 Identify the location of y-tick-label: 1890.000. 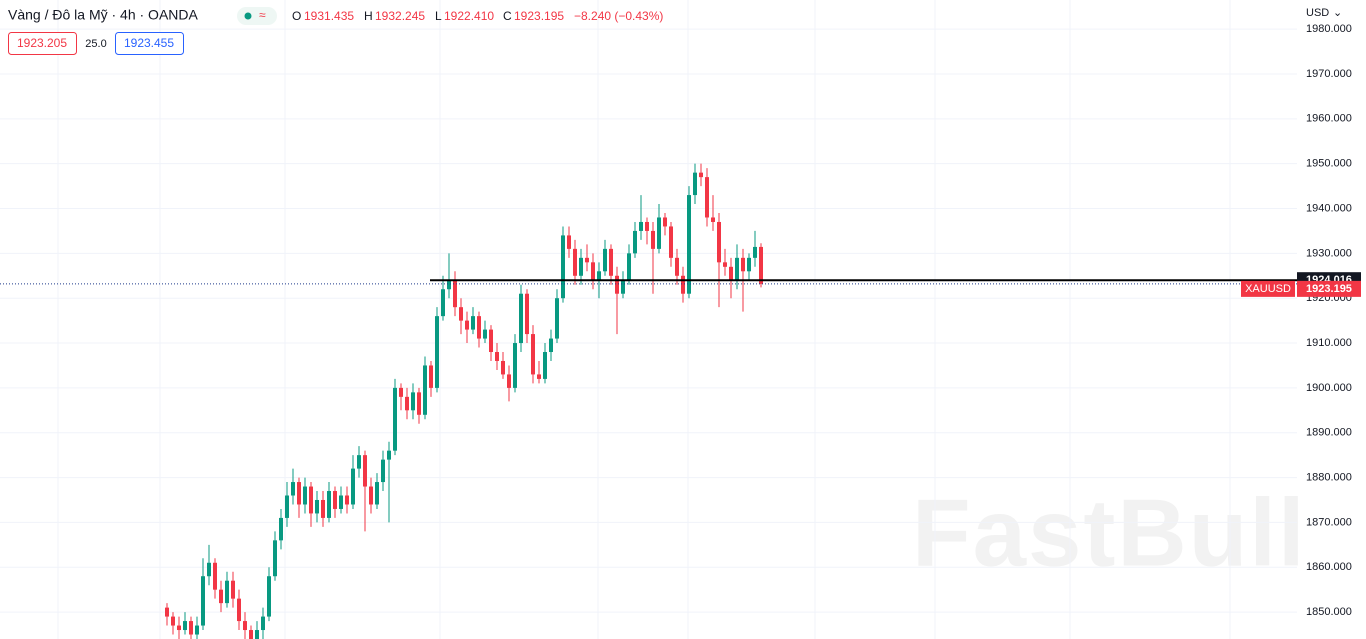
(1329, 433).